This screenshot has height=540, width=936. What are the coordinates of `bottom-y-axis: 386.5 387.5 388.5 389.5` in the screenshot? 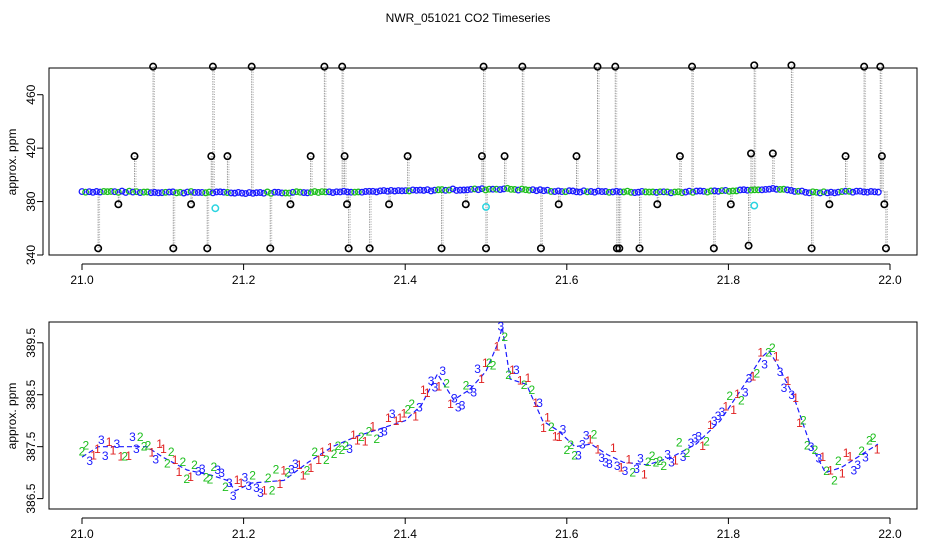 It's located at (34, 420).